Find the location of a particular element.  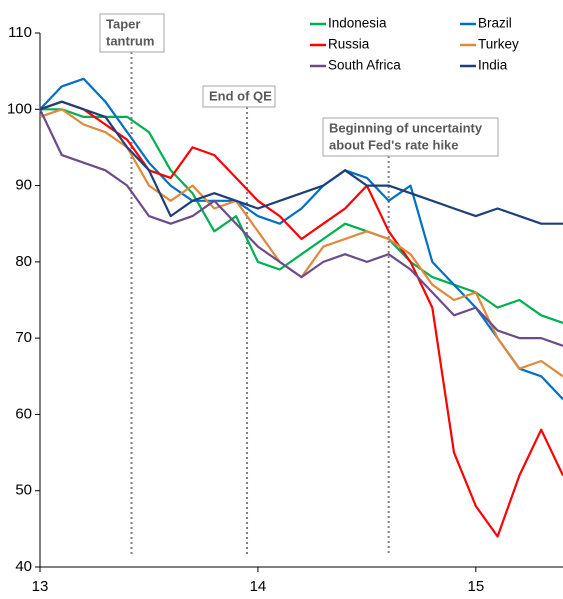

y-tick-label: 90 is located at coordinates (23, 185).